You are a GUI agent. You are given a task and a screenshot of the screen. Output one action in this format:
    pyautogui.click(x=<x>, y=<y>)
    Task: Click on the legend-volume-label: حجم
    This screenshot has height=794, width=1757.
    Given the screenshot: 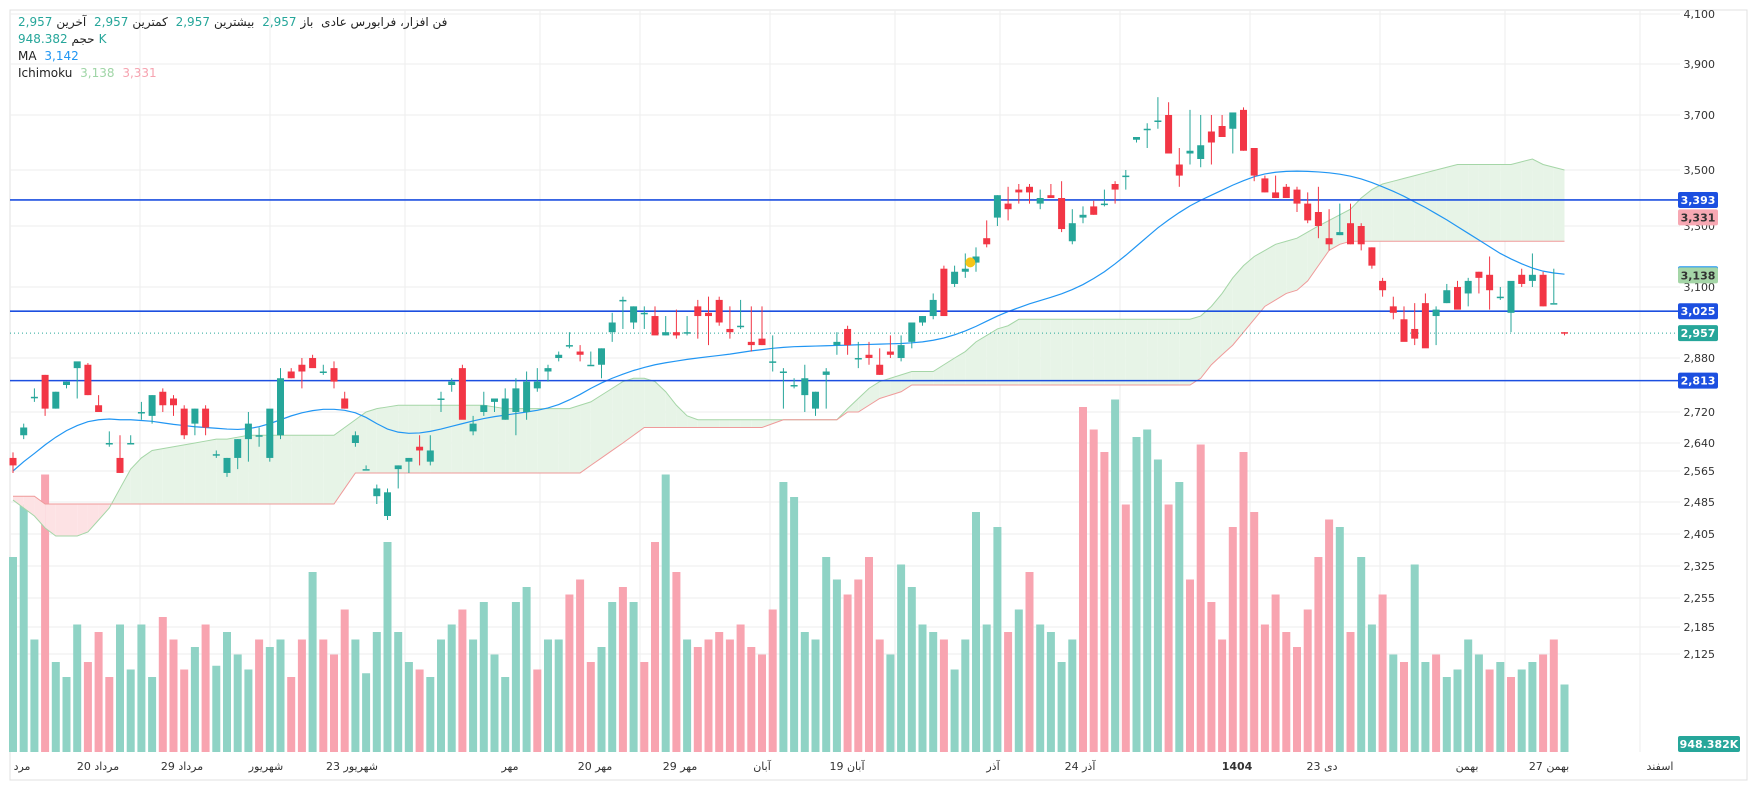 What is the action you would take?
    pyautogui.click(x=83, y=39)
    